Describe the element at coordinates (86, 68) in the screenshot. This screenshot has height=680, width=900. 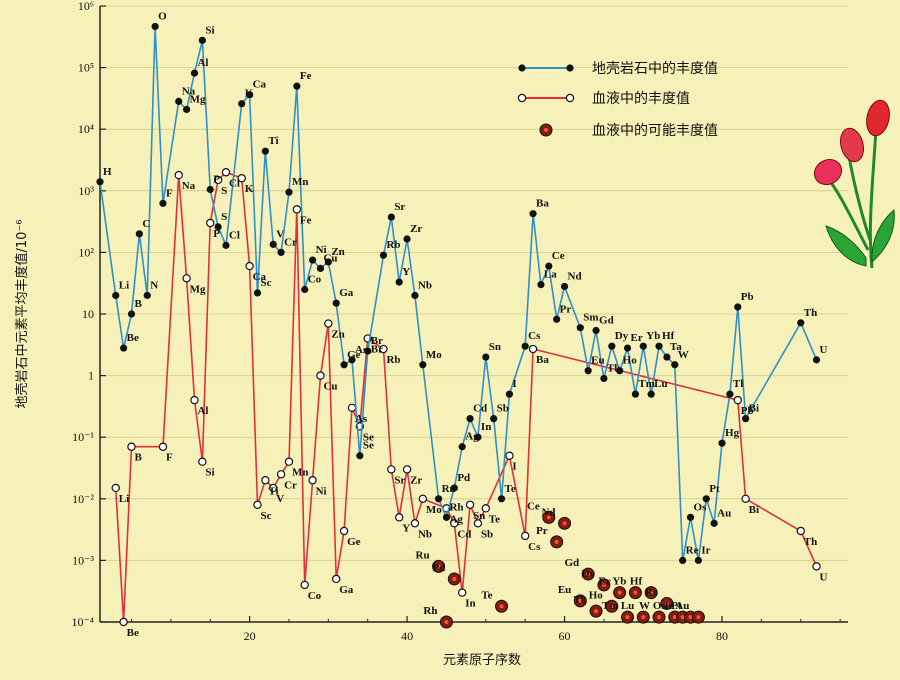
I see `y-tick-label: 10⁵` at that location.